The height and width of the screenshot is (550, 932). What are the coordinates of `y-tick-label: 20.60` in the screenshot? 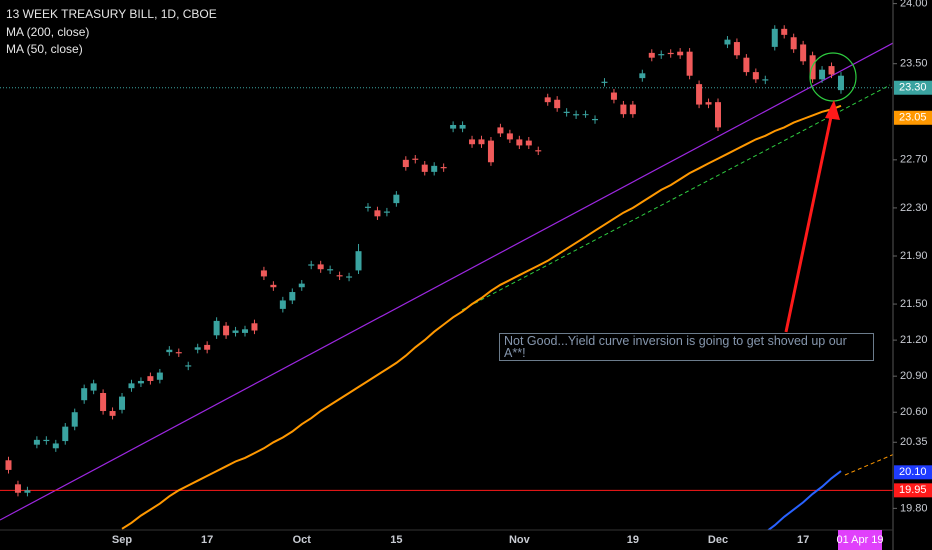 It's located at (914, 412).